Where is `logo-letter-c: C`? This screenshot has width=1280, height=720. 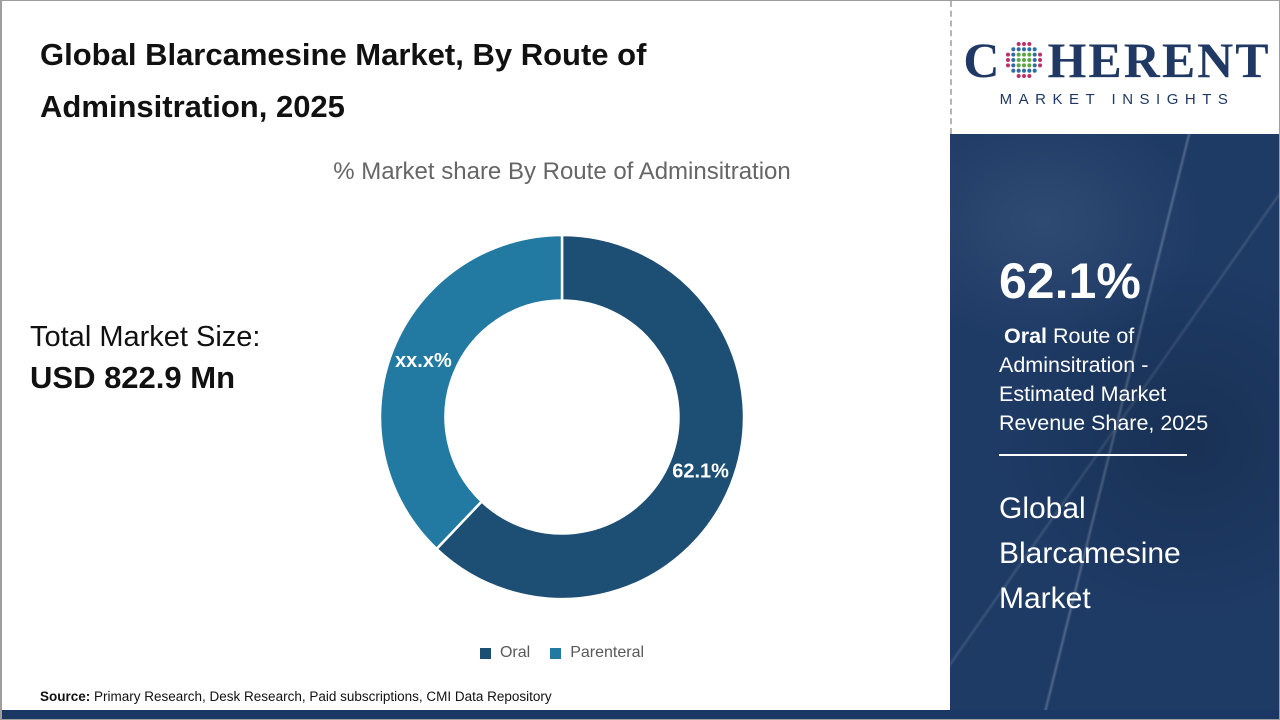
logo-letter-c: C is located at coordinates (982, 60).